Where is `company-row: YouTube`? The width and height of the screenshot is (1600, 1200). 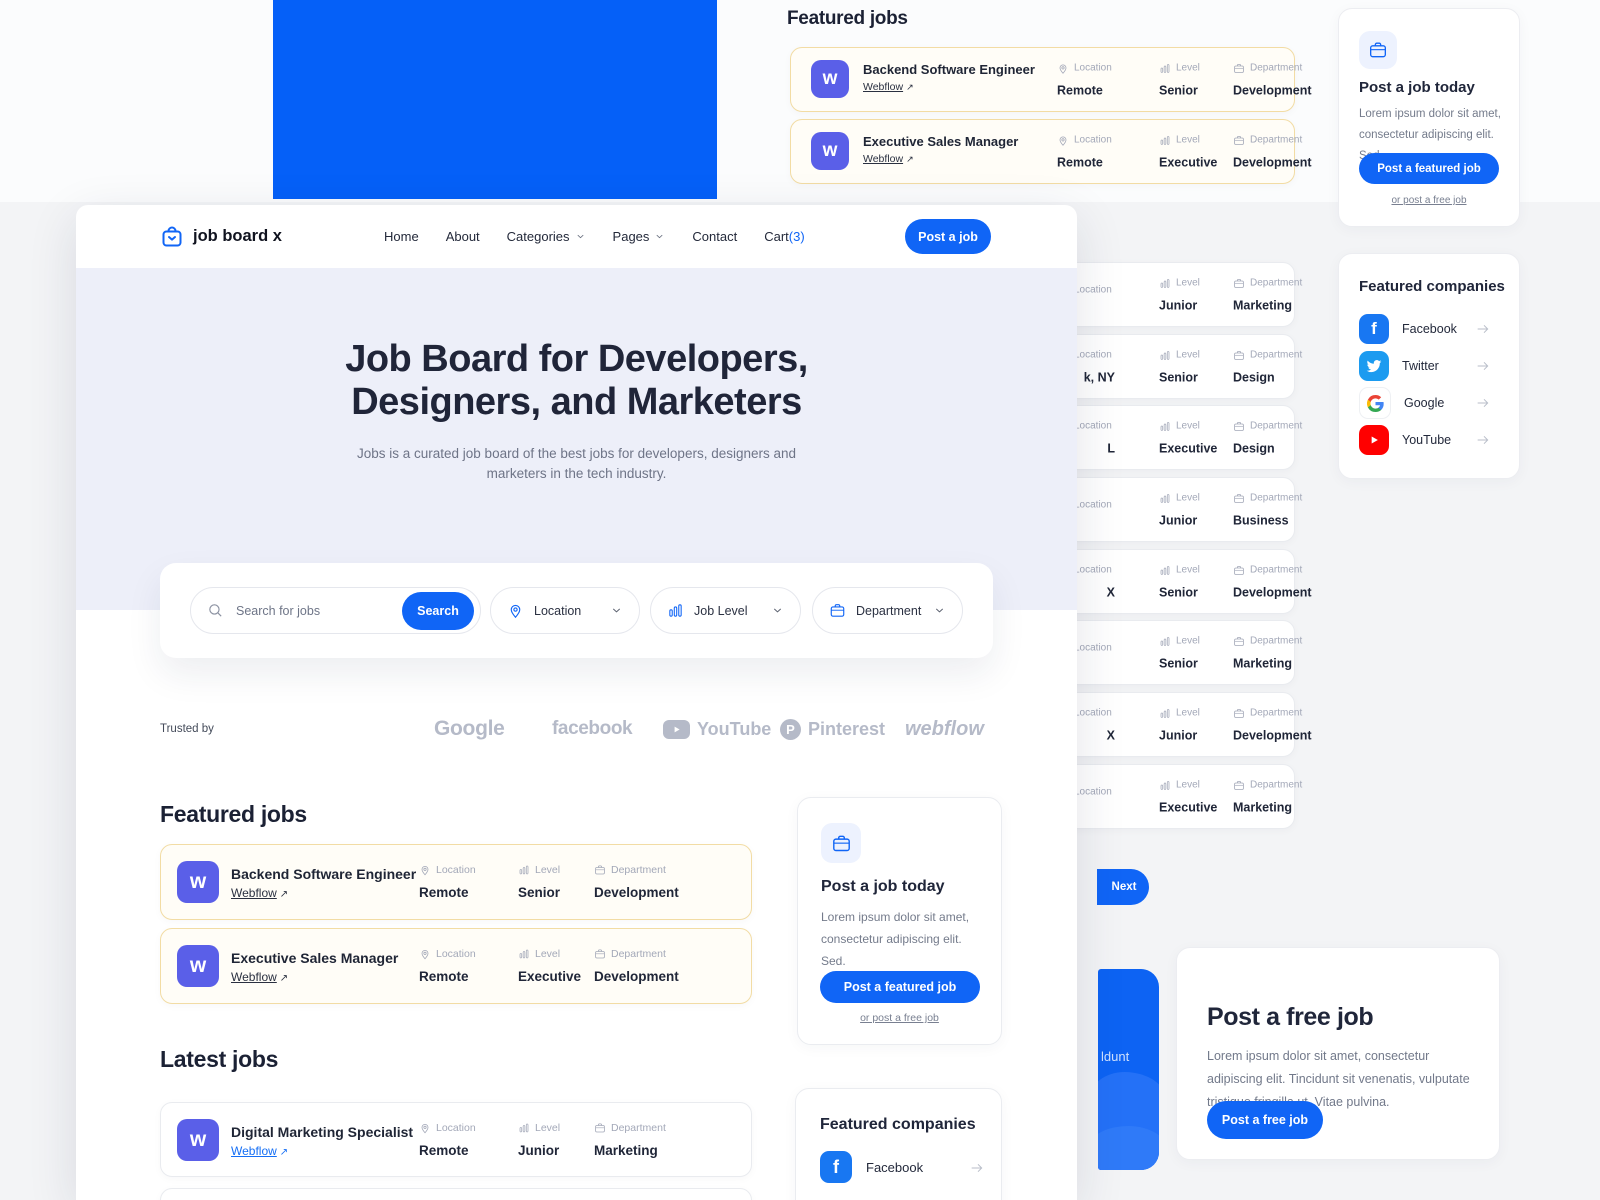
company-row: YouTube is located at coordinates (1432, 440).